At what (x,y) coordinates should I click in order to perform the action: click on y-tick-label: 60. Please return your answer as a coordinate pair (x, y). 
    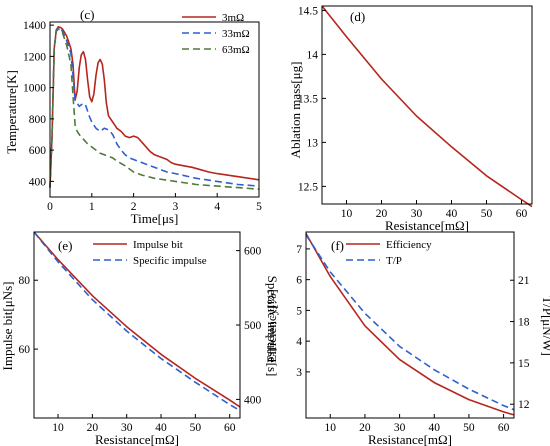
    Looking at the image, I should click on (25, 350).